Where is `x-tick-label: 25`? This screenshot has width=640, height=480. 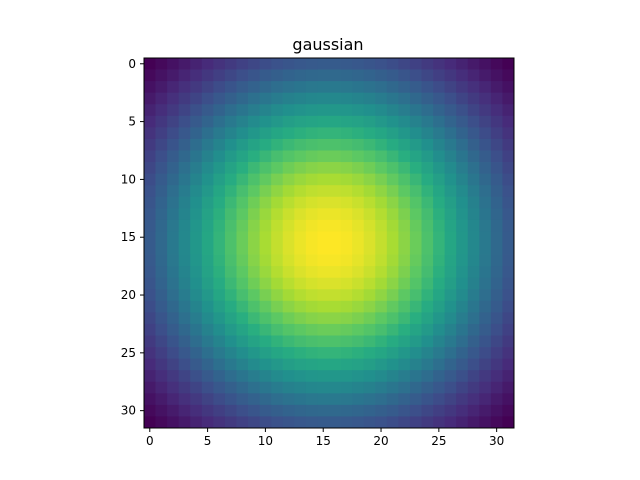 x-tick-label: 25 is located at coordinates (438, 441).